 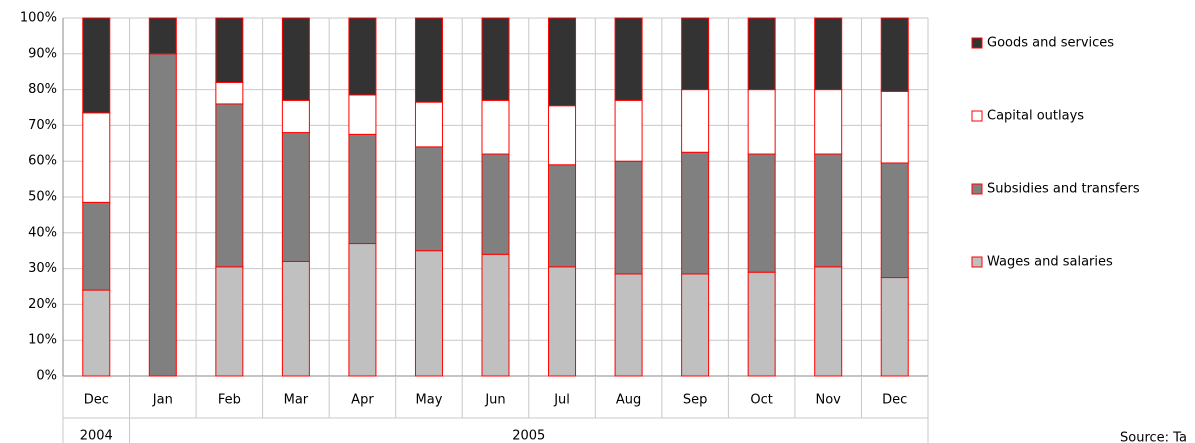 What do you see at coordinates (42, 161) in the screenshot?
I see `y-tick-label: 60%` at bounding box center [42, 161].